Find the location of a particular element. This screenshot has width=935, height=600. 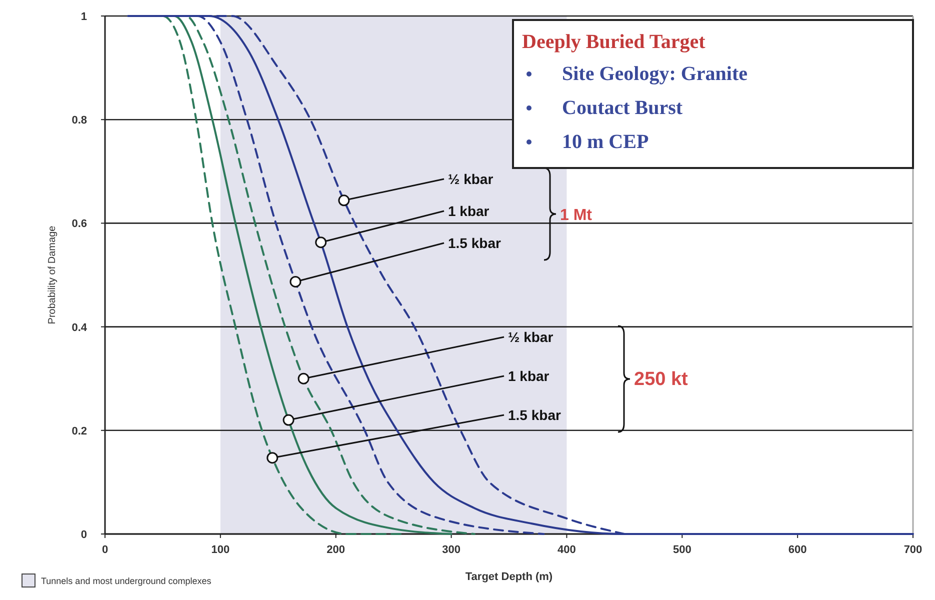

annotation: Site Geology: Granite is located at coordinates (655, 74).